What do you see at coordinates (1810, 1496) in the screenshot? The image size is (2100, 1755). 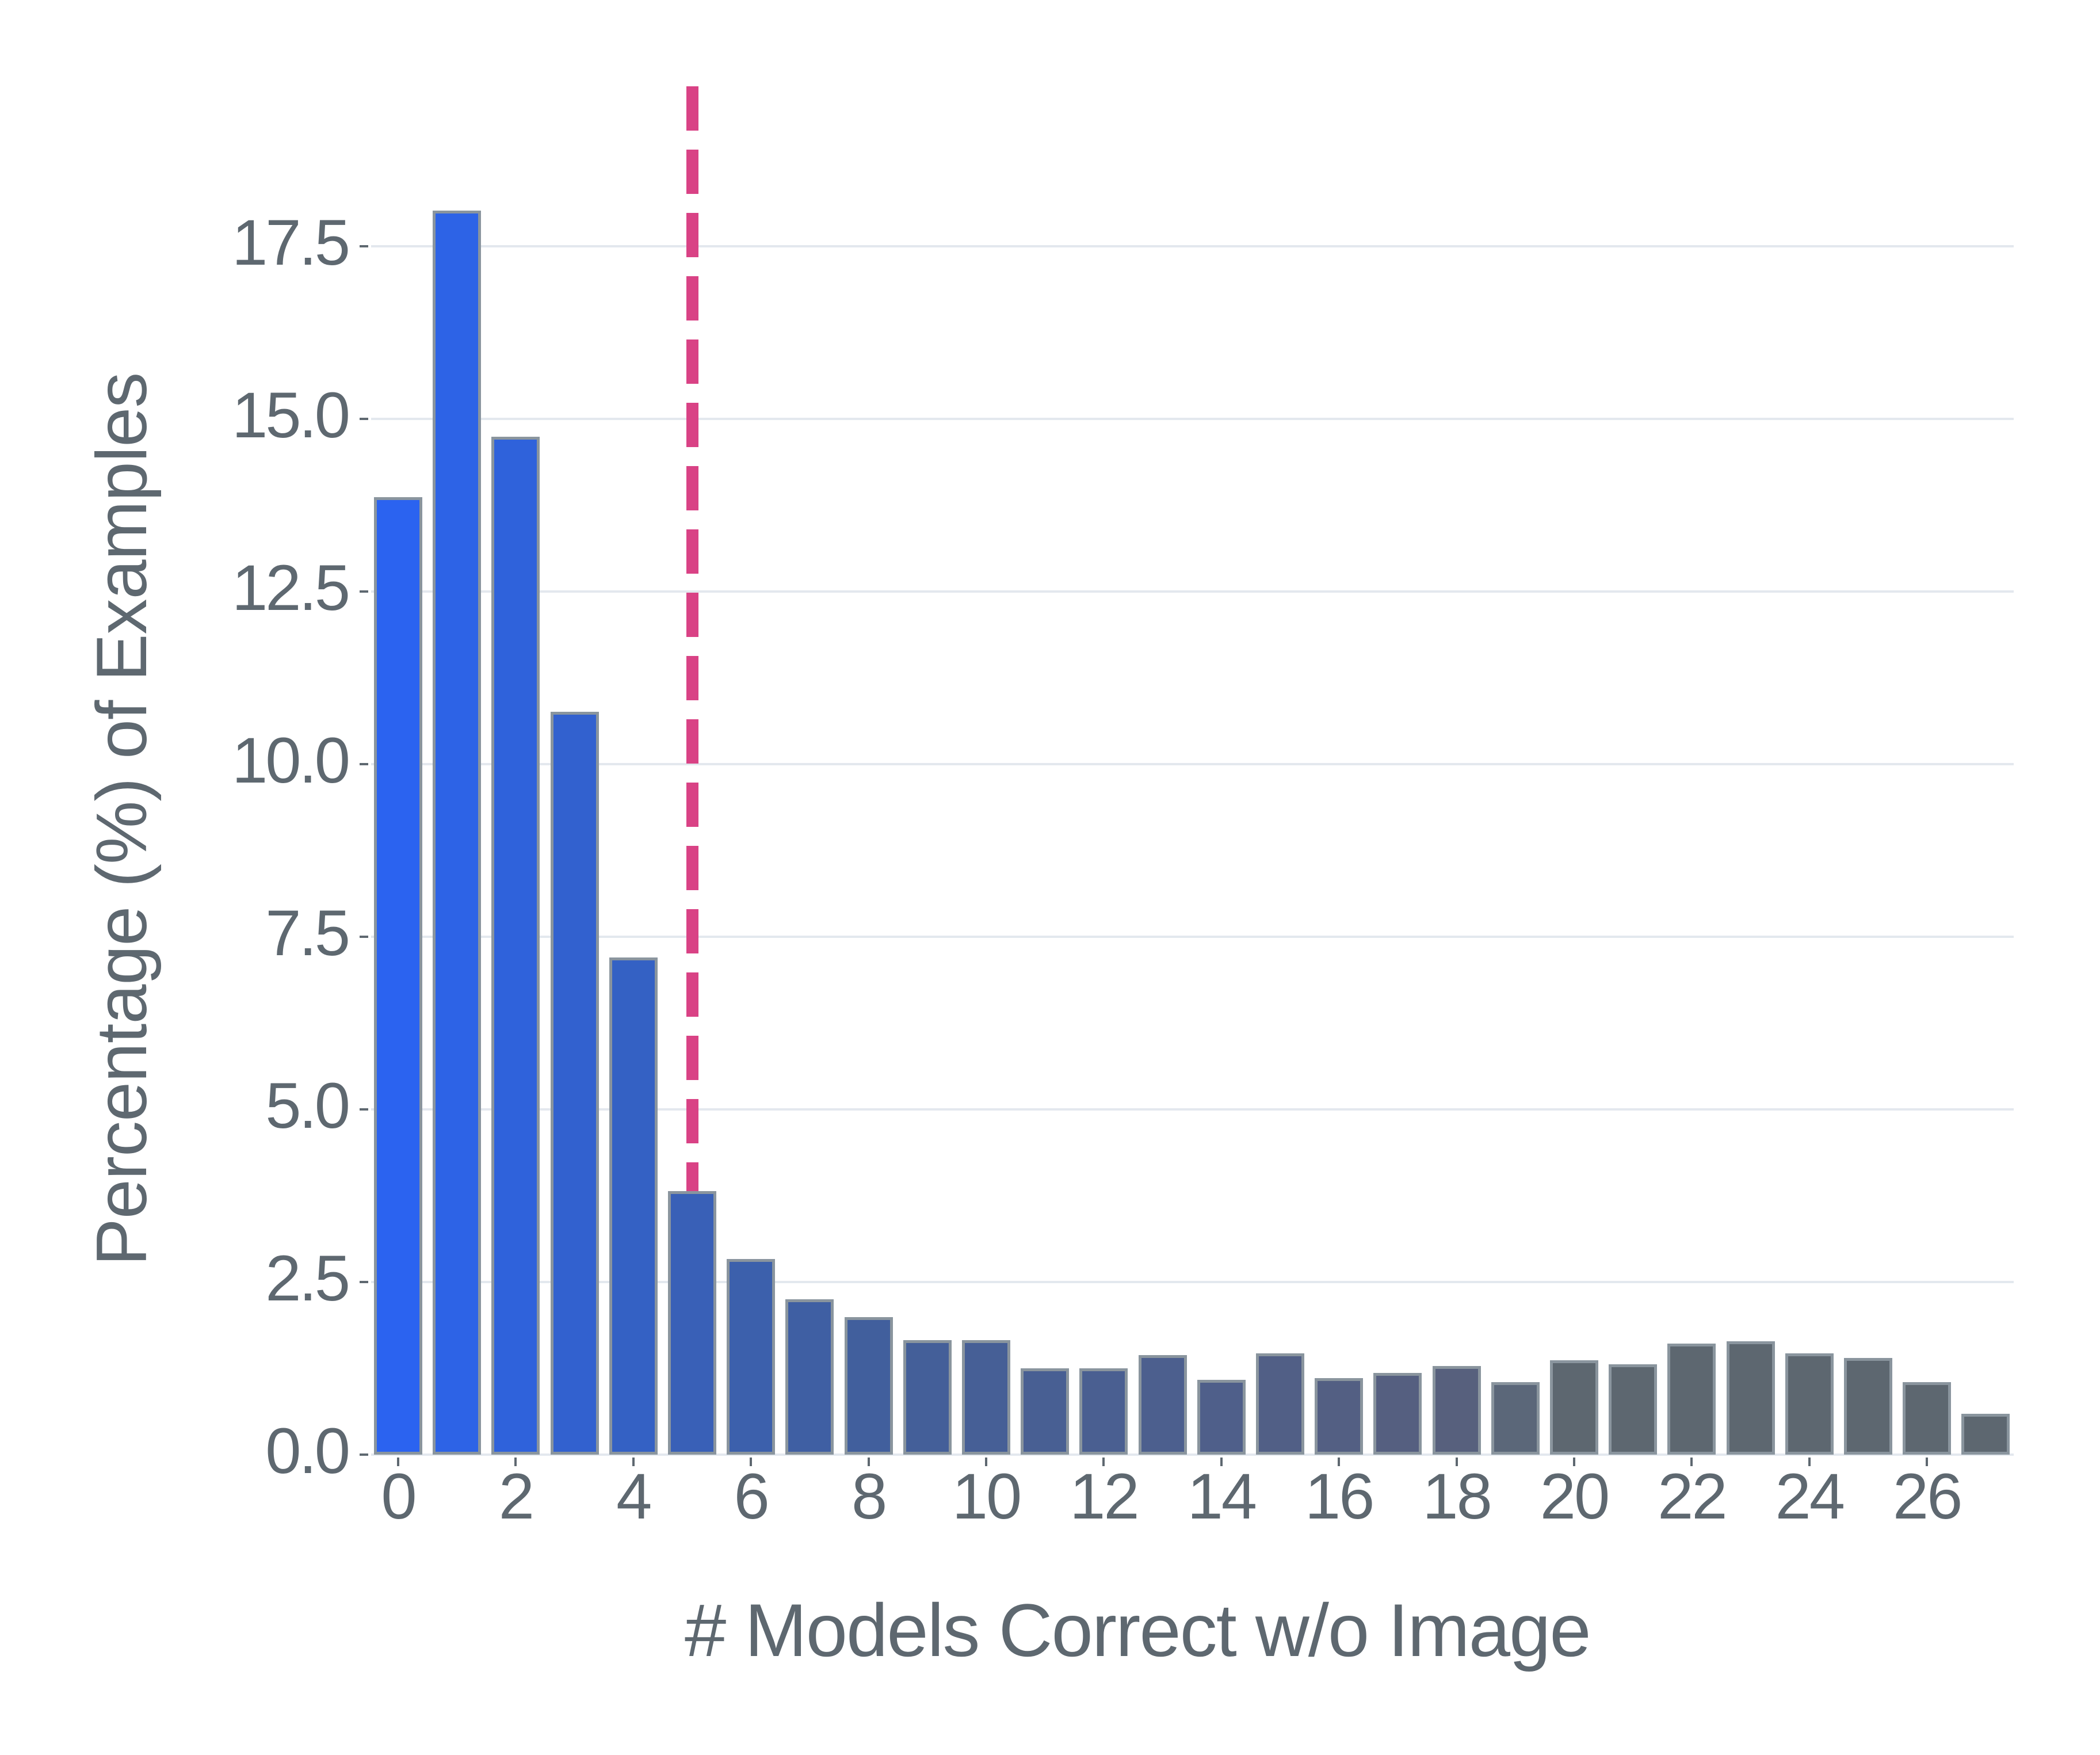 I see `x-tick-label: 24` at bounding box center [1810, 1496].